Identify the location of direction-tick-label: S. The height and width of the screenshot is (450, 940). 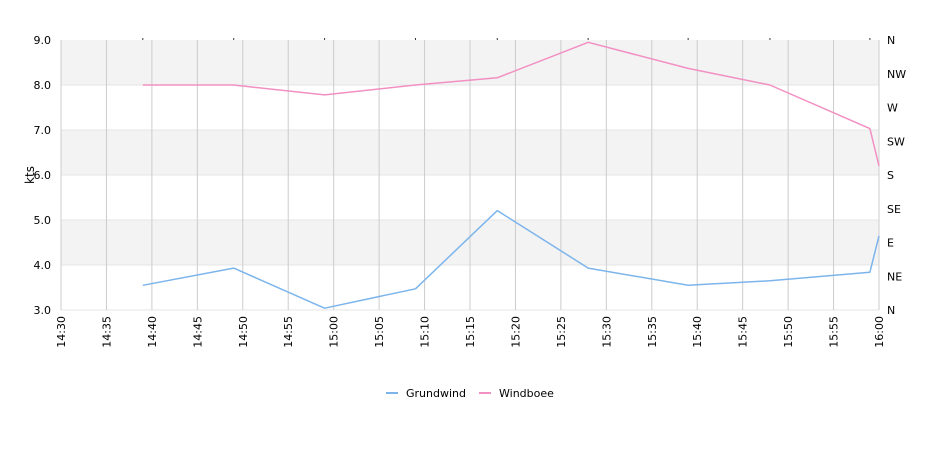
(890, 175).